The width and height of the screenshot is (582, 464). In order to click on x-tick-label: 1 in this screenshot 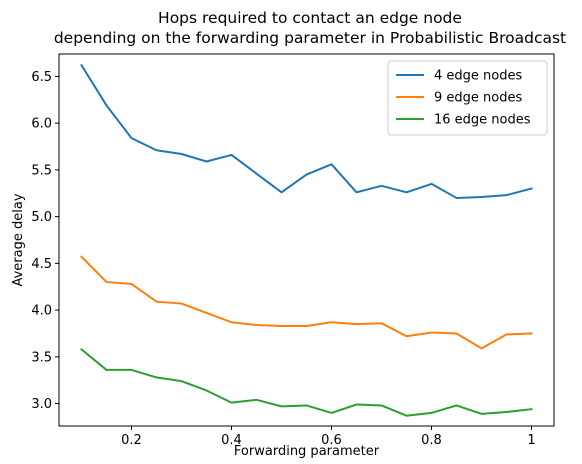, I will do `click(531, 440)`.